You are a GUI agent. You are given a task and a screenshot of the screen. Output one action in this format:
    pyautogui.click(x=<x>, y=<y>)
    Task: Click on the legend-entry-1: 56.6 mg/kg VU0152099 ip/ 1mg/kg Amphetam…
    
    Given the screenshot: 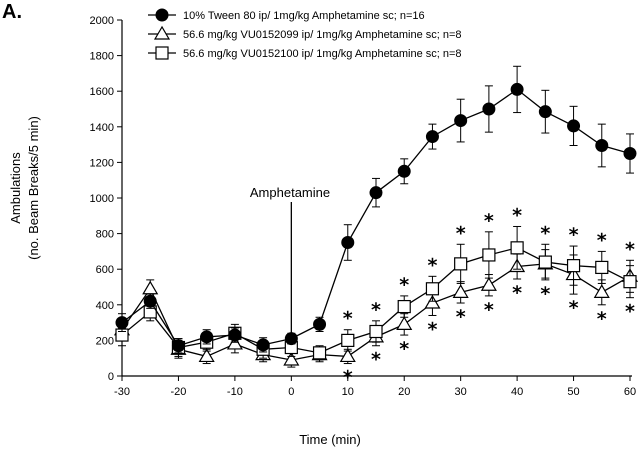 What is the action you would take?
    pyautogui.click(x=305, y=33)
    